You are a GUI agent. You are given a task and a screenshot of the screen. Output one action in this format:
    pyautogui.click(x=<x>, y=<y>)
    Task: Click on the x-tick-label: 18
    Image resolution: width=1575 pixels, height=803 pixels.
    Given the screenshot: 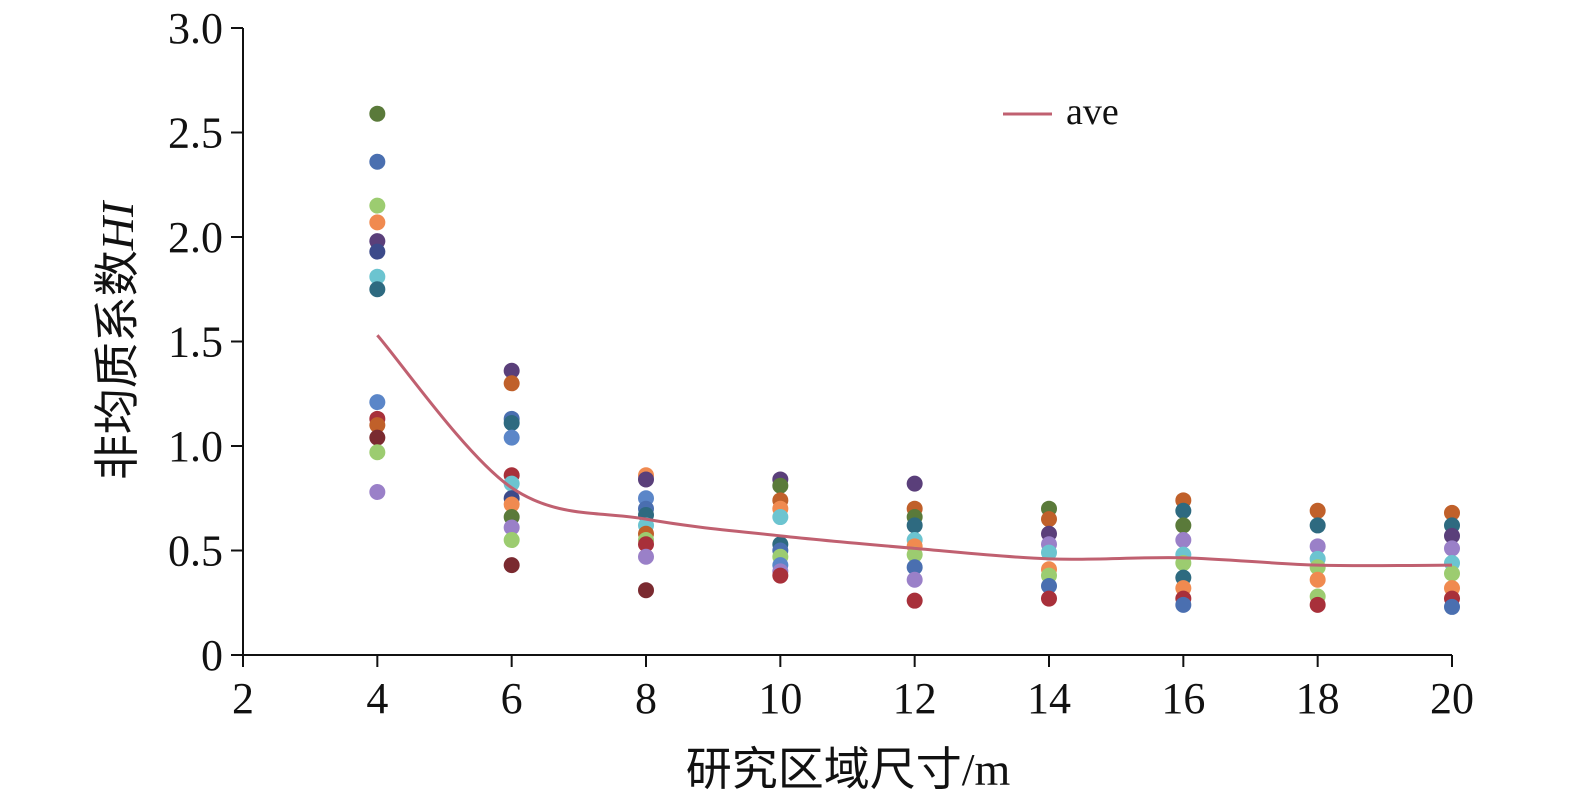 What is the action you would take?
    pyautogui.click(x=1318, y=698)
    